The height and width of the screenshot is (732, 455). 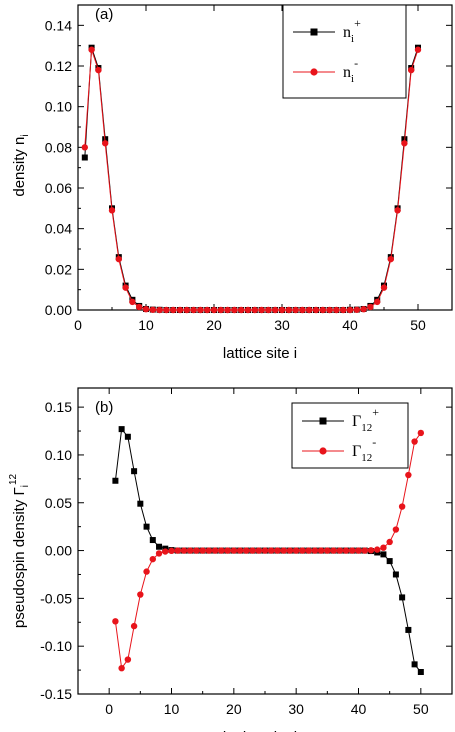 I want to click on y-axis-label: pseudospin density Γi12, so click(x=19, y=550).